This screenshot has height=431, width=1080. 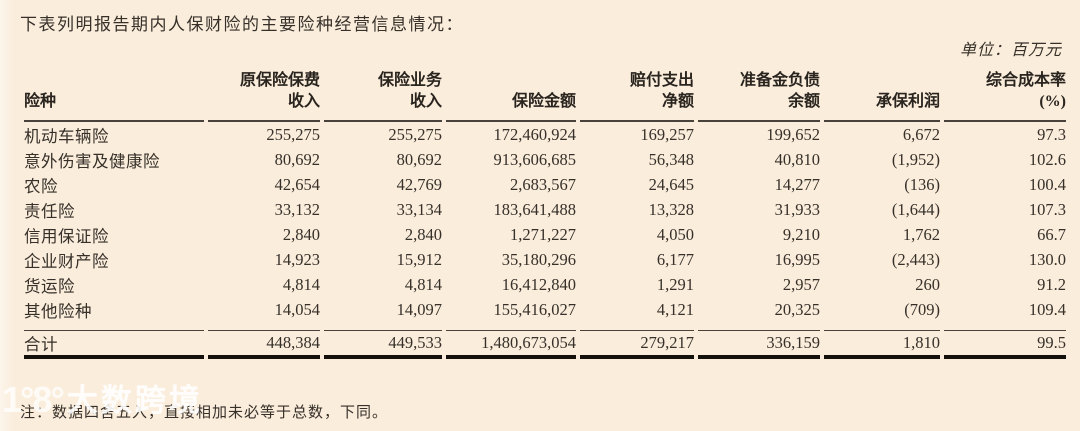 What do you see at coordinates (419, 309) in the screenshot?
I see `value-cell: 14,097` at bounding box center [419, 309].